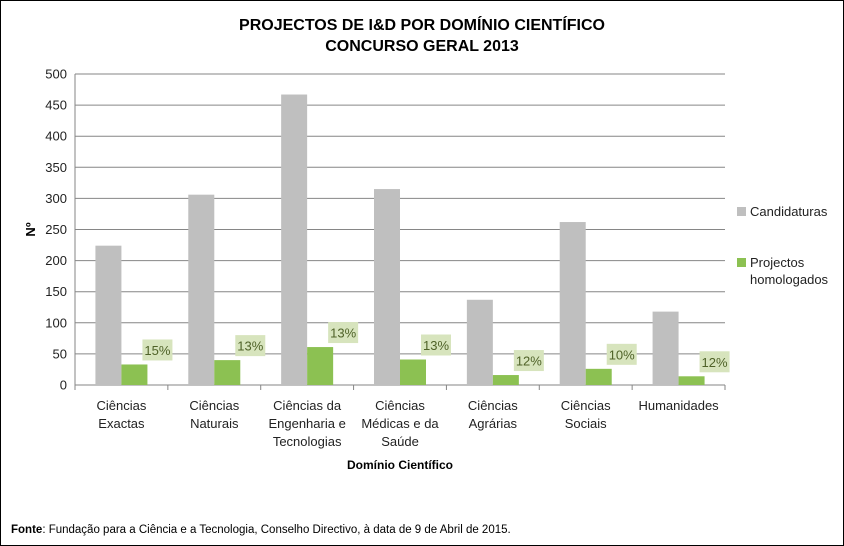 The image size is (844, 546). I want to click on y-tick-label: 100, so click(56, 322).